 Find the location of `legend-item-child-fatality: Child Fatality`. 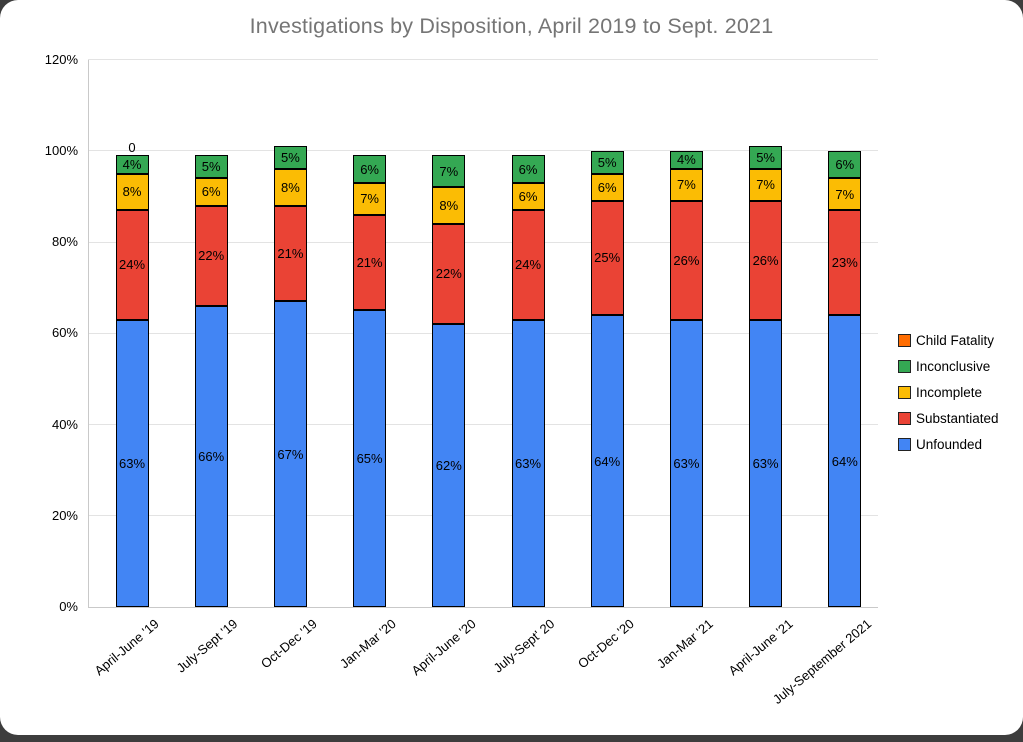

legend-item-child-fatality: Child Fatality is located at coordinates (948, 340).